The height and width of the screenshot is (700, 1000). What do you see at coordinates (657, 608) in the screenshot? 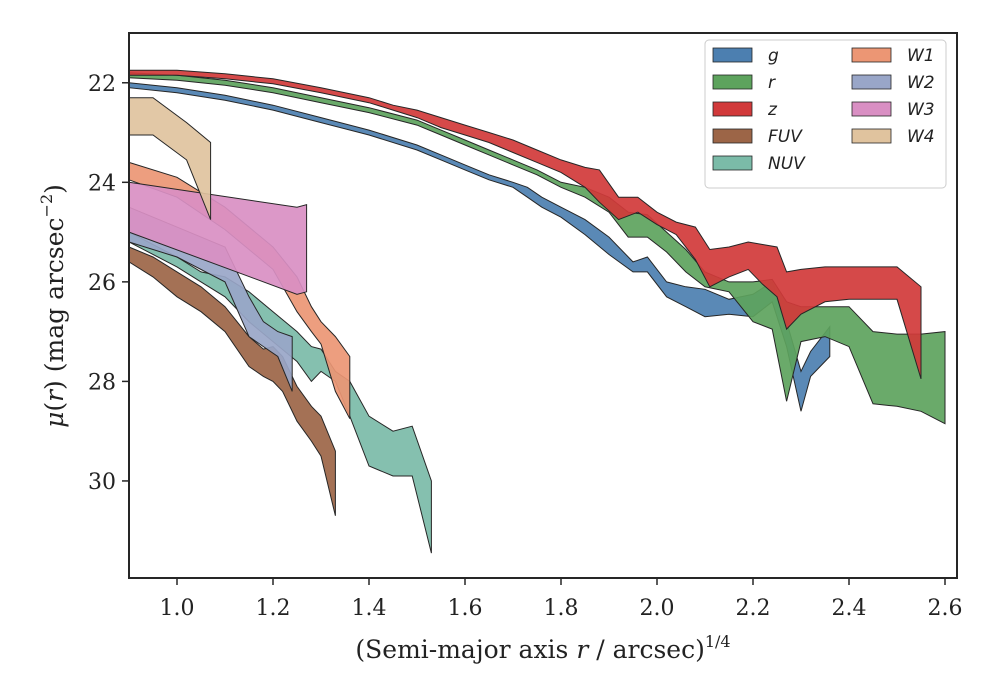
I see `x-tick-label: 2.0` at bounding box center [657, 608].